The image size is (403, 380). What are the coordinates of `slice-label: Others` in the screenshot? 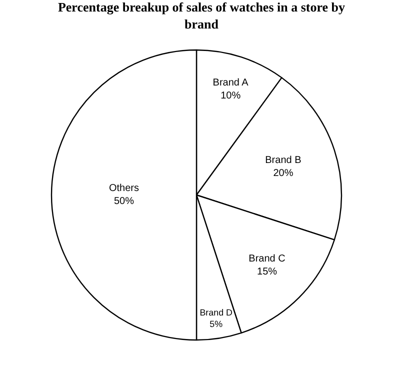 It's located at (124, 188).